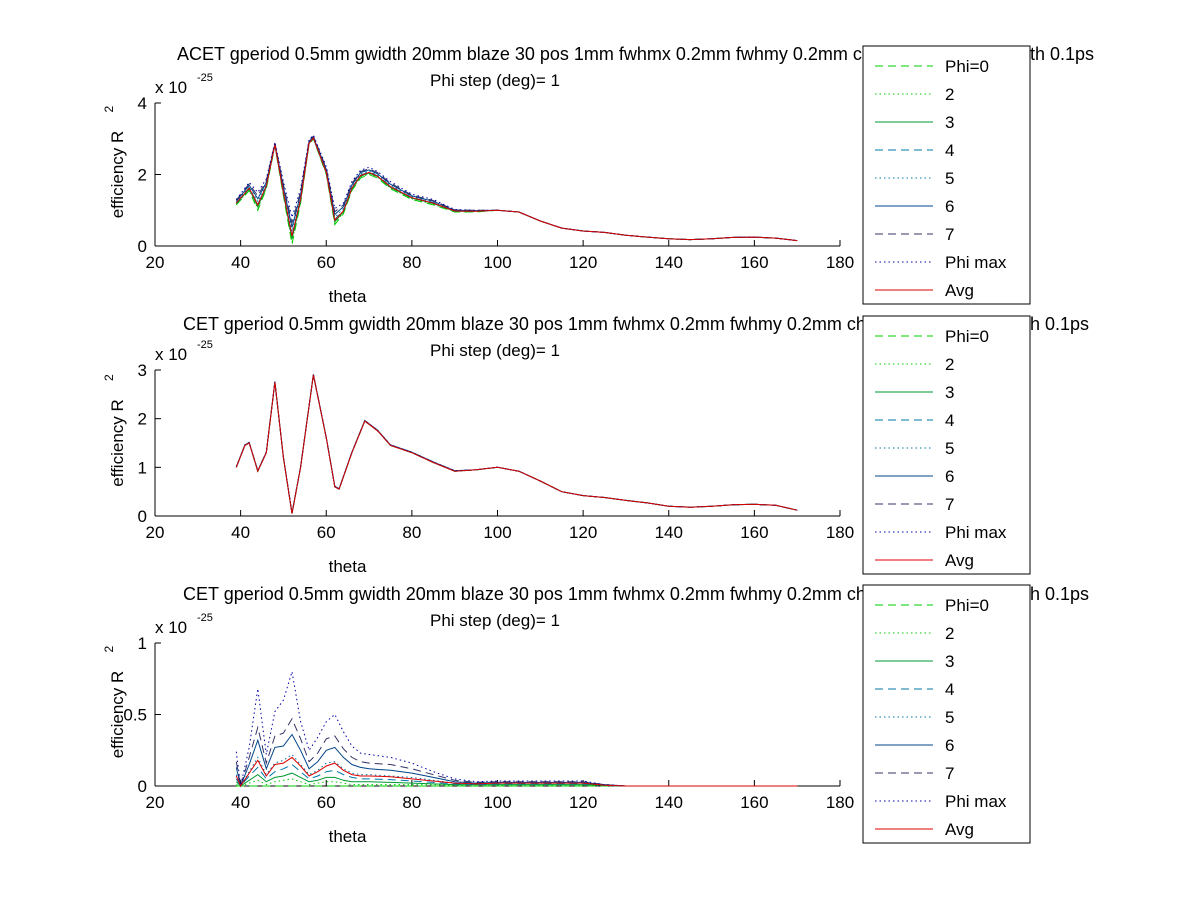  What do you see at coordinates (142, 370) in the screenshot?
I see `y-tick-label: 3` at bounding box center [142, 370].